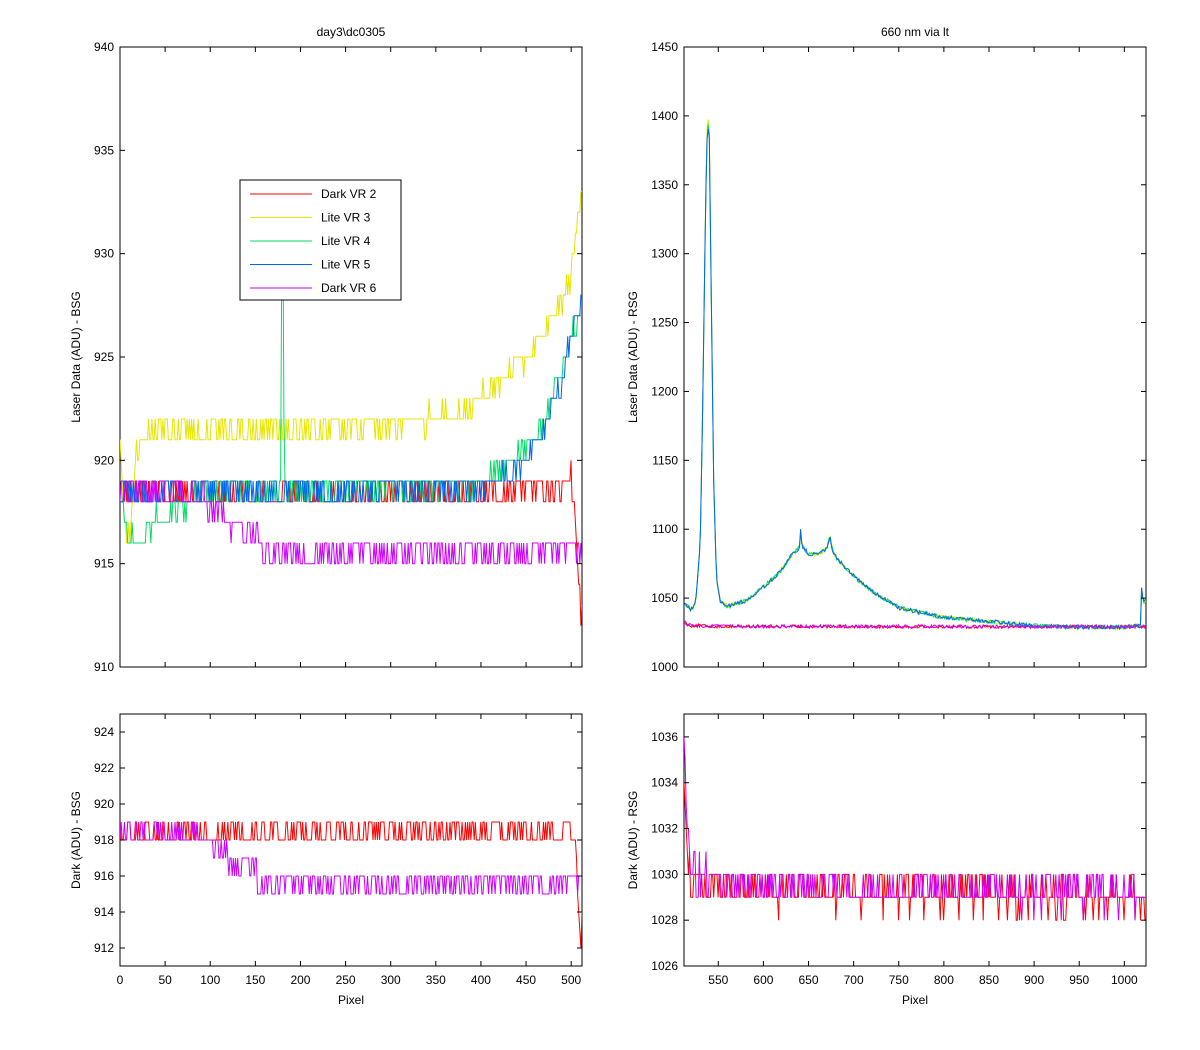 The image size is (1200, 1050). What do you see at coordinates (915, 32) in the screenshot?
I see `chart-title-top-right: 660 nm via lt` at bounding box center [915, 32].